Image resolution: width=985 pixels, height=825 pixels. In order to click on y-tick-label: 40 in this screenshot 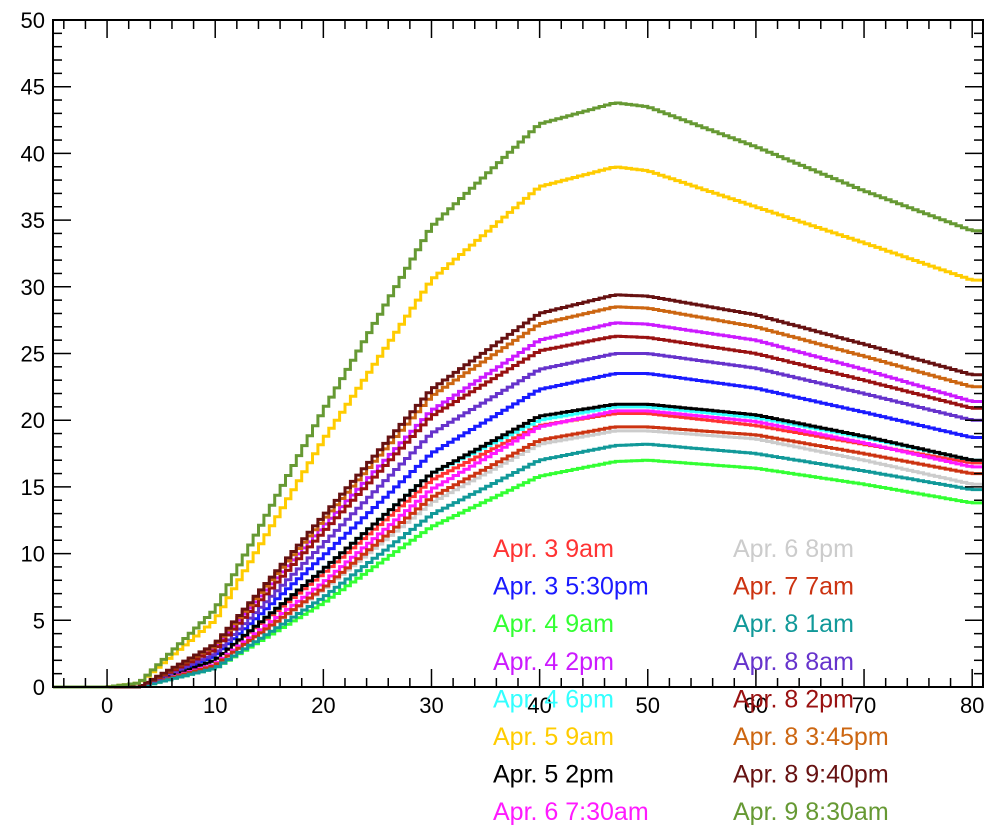, I will do `click(33, 153)`.